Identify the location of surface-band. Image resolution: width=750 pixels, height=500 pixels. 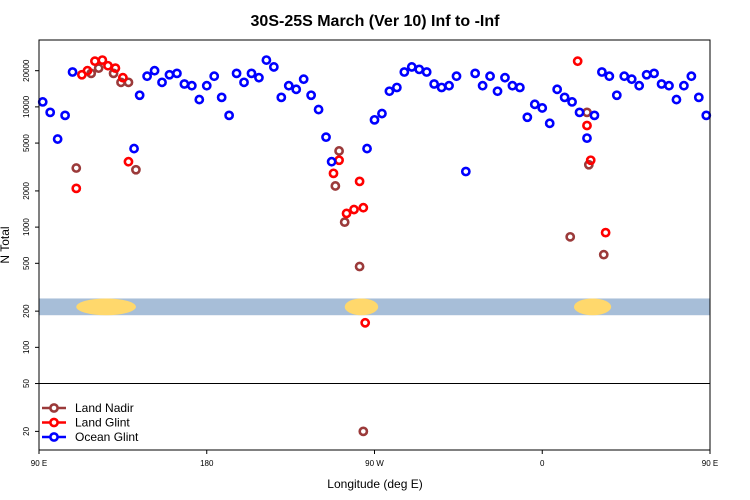
(374, 307).